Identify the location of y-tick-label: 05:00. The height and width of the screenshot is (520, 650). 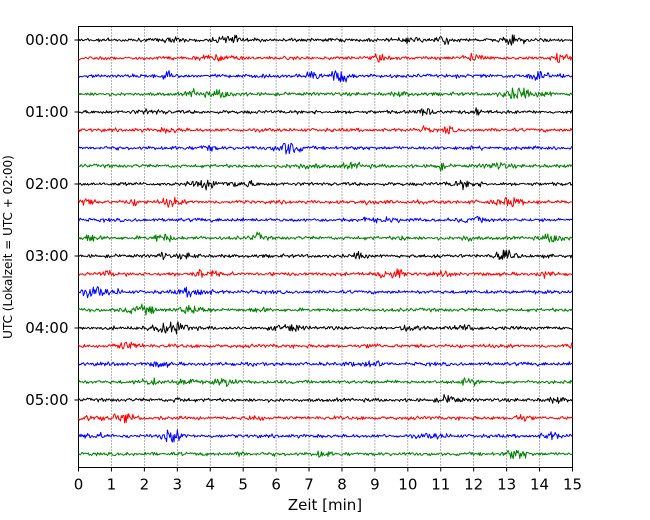
(46, 400).